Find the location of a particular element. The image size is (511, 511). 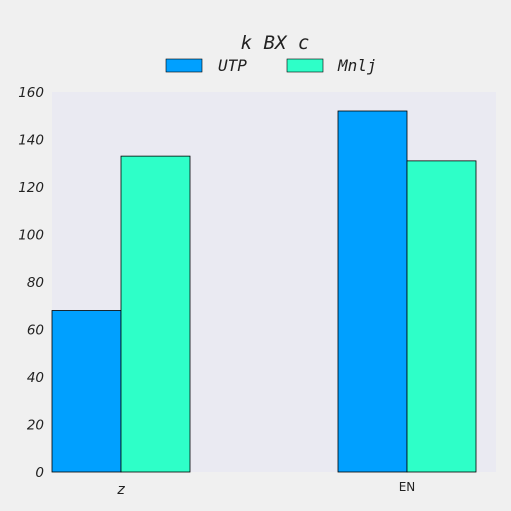

y-tick-label: 20 is located at coordinates (35, 426).